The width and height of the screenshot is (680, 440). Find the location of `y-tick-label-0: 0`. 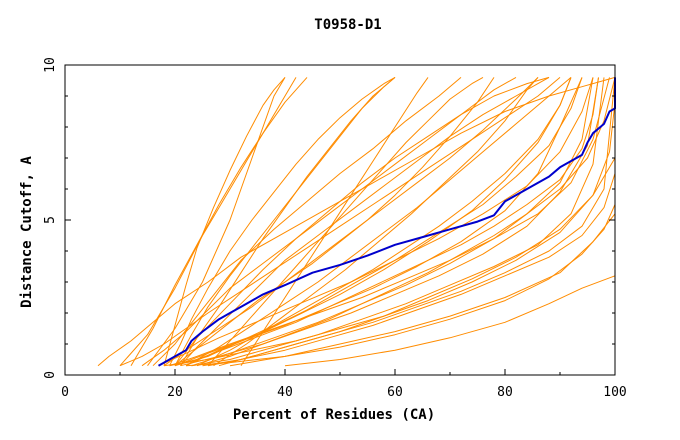

y-tick-label-0: 0 is located at coordinates (50, 375).